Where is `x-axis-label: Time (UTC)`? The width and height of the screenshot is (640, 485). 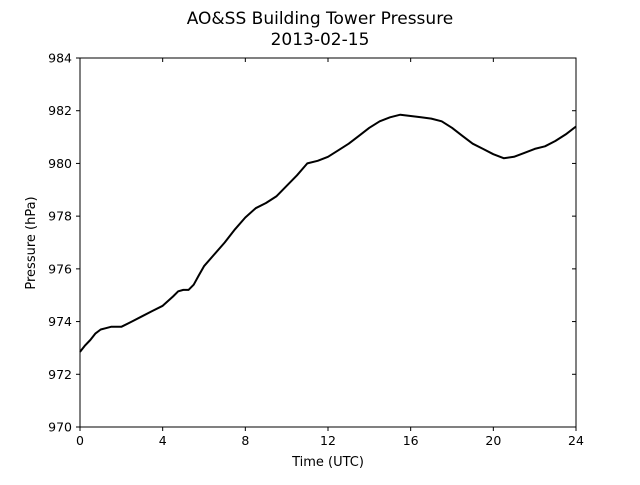
x-axis-label: Time (UTC) is located at coordinates (327, 462).